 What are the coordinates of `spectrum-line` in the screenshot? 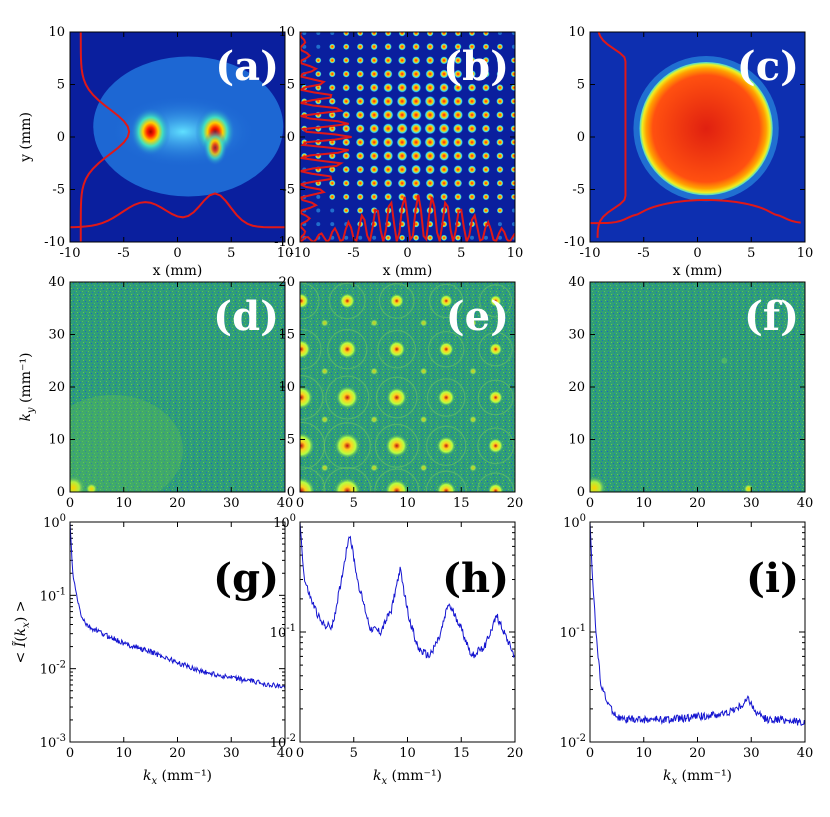 It's located at (407, 590).